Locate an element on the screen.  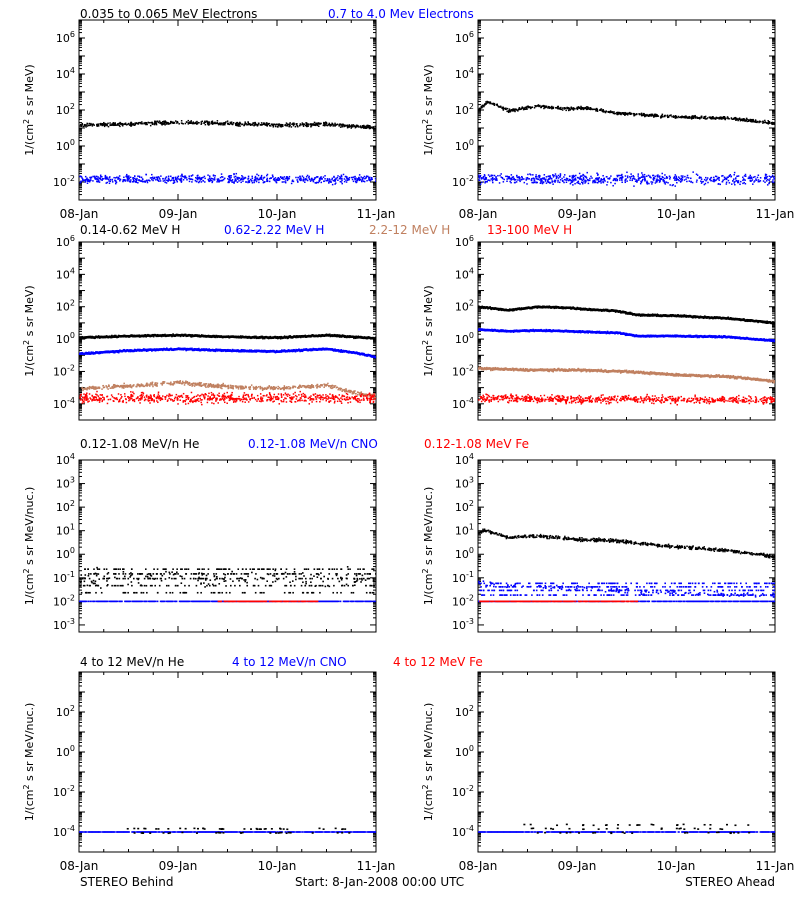
y-tick-label: 104 is located at coordinates (65, 73).